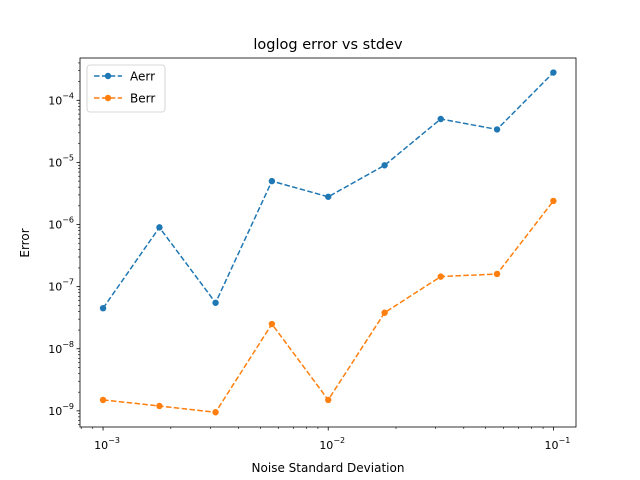 This screenshot has height=480, width=640. I want to click on legend-label-berr: Berr, so click(142, 99).